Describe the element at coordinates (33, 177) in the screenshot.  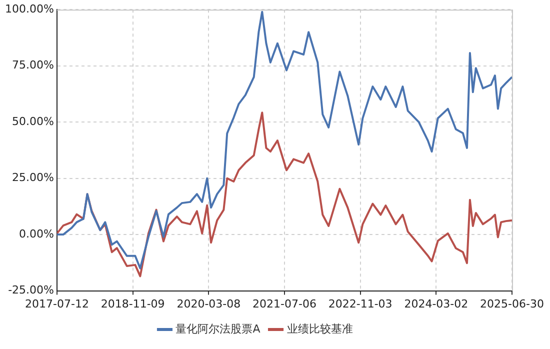
I see `y-tick-label: 25.00%` at that location.